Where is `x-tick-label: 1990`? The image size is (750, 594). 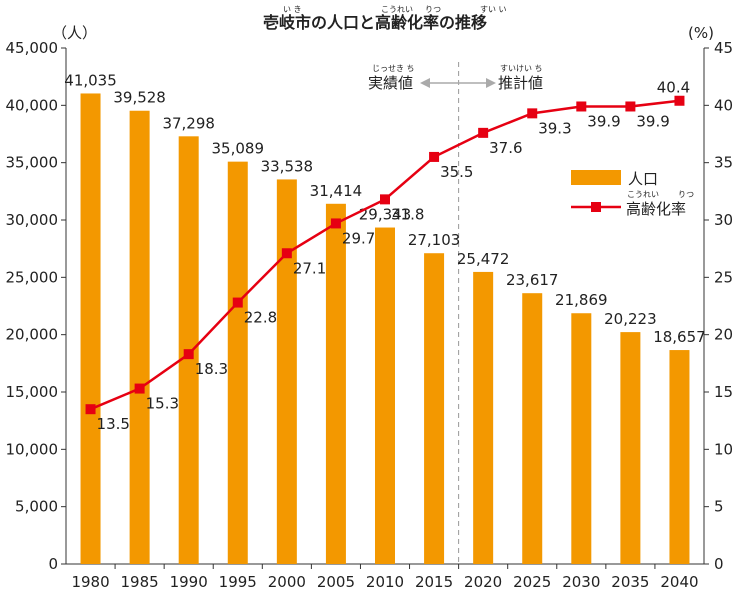
x-tick-label: 1990 is located at coordinates (189, 582).